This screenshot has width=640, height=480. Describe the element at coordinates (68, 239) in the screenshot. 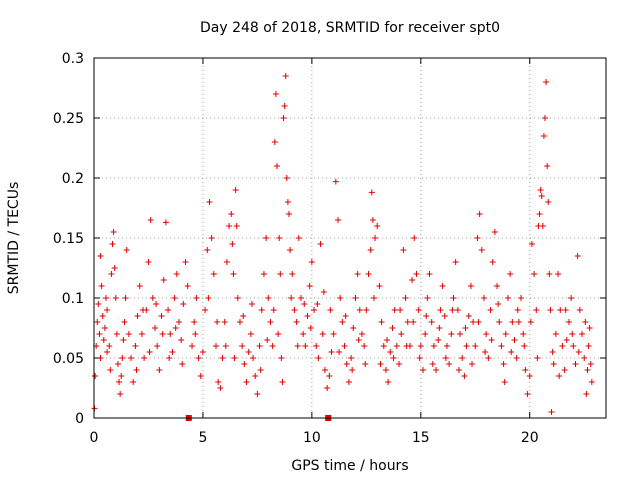

I see `y-tick-label: 0.15` at that location.